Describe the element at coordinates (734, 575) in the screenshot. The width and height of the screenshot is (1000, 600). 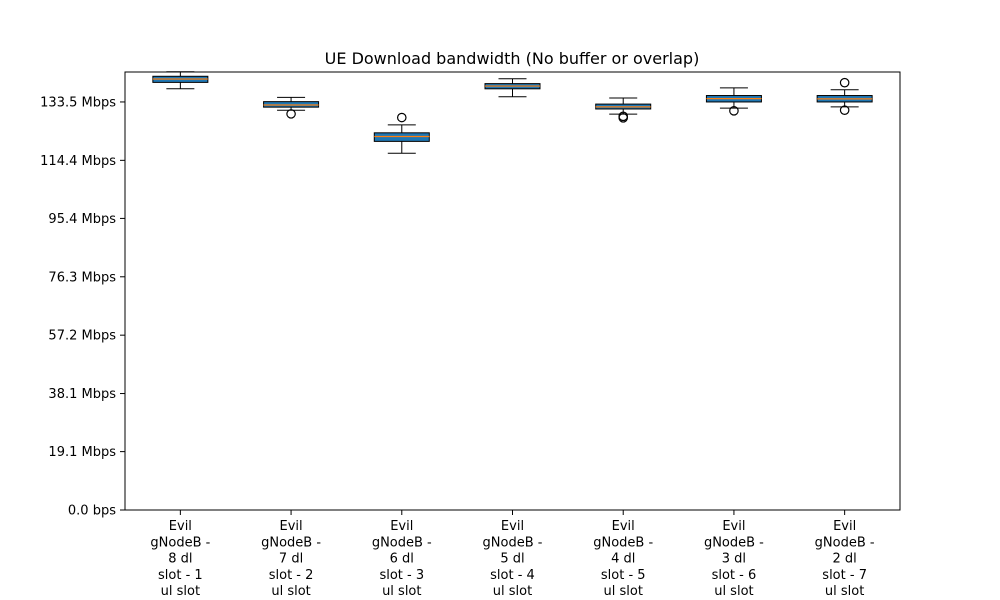
I see `x-tick-label-line: slot - 6` at that location.